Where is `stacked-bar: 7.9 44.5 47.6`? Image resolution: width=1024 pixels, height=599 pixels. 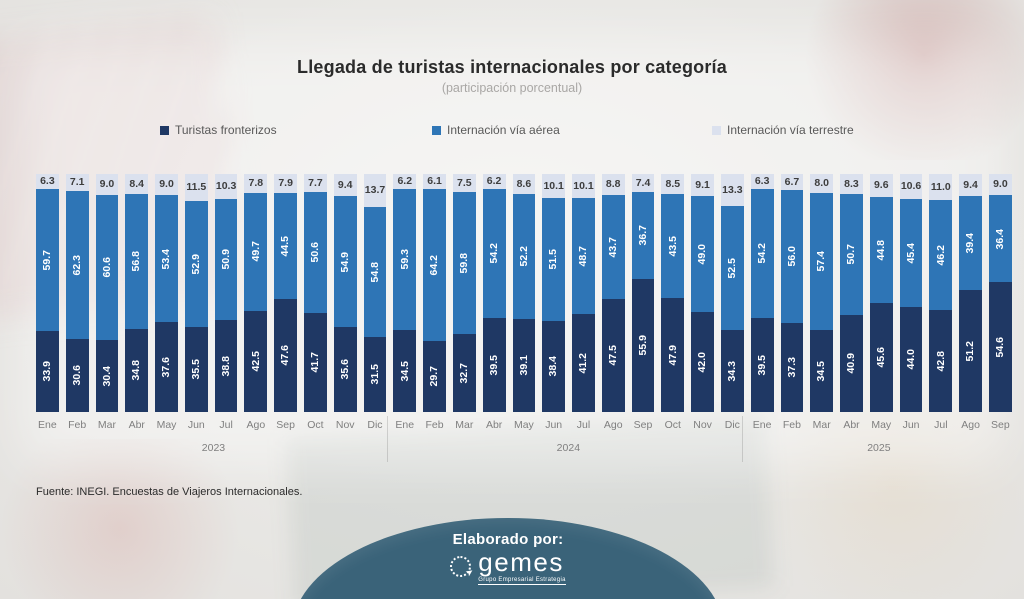 stacked-bar: 7.9 44.5 47.6 is located at coordinates (286, 293).